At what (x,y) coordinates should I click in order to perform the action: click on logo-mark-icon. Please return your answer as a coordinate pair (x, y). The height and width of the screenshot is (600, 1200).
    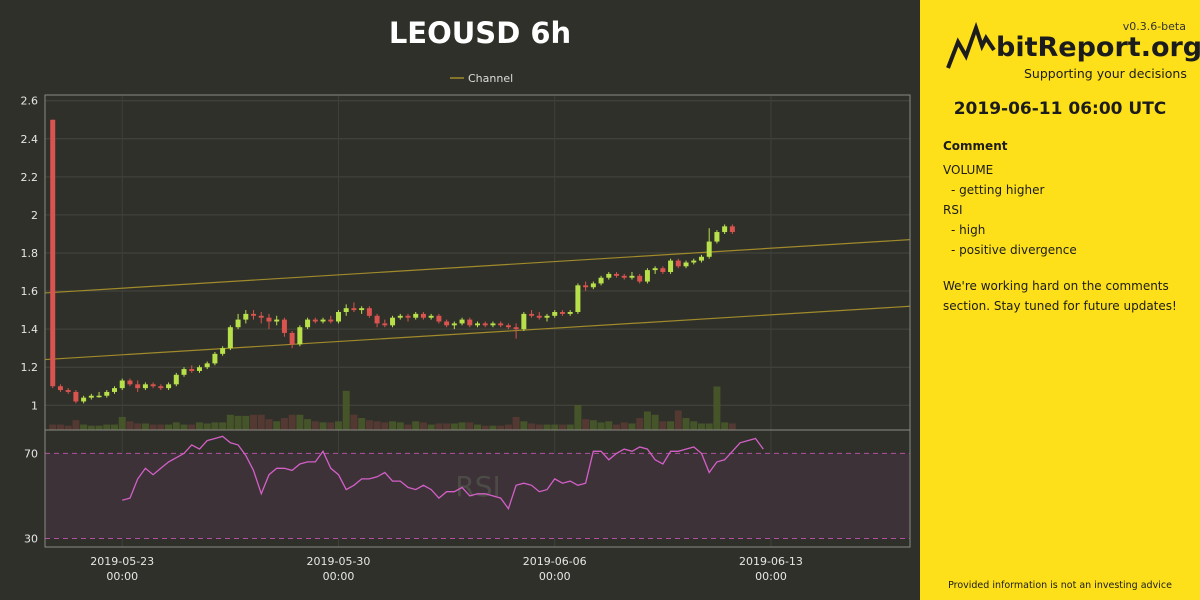
    Looking at the image, I should click on (971, 45).